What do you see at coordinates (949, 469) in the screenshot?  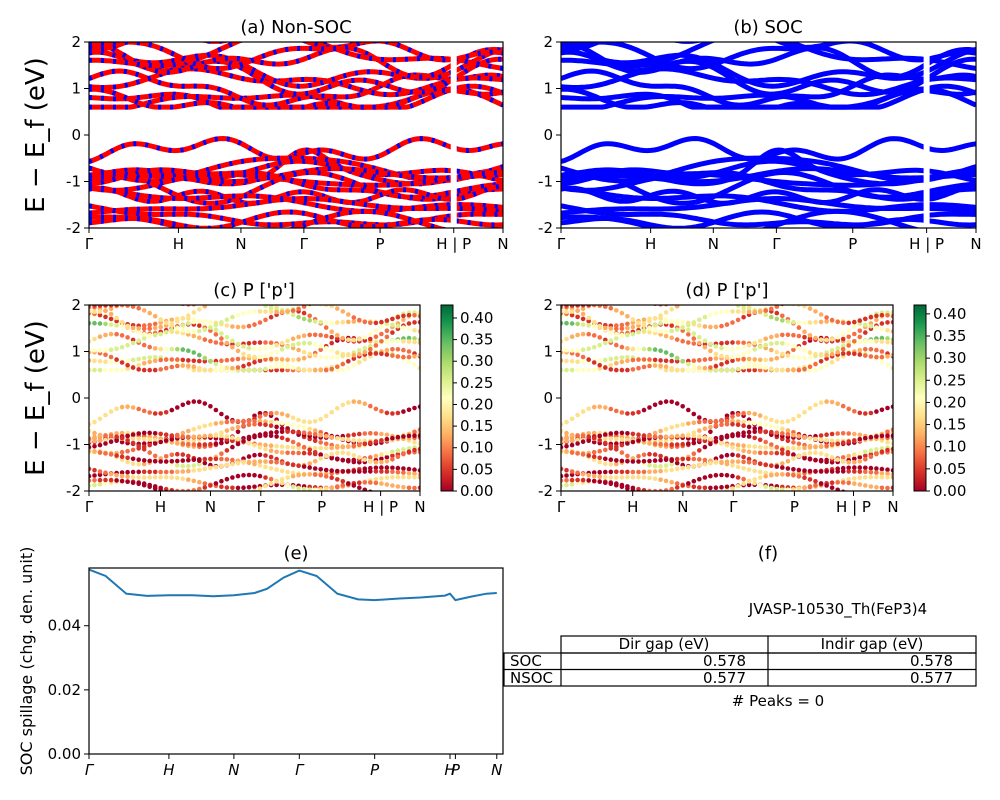 I see `colorbar-tick-label: 0.05` at bounding box center [949, 469].